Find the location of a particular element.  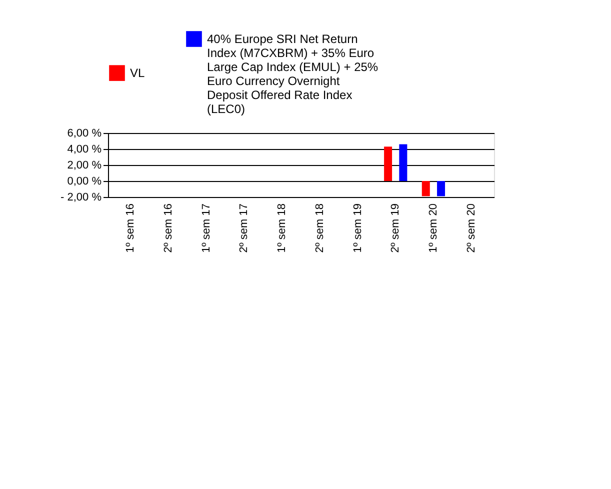

x-tick-label: 2º sem 16 is located at coordinates (168, 228).